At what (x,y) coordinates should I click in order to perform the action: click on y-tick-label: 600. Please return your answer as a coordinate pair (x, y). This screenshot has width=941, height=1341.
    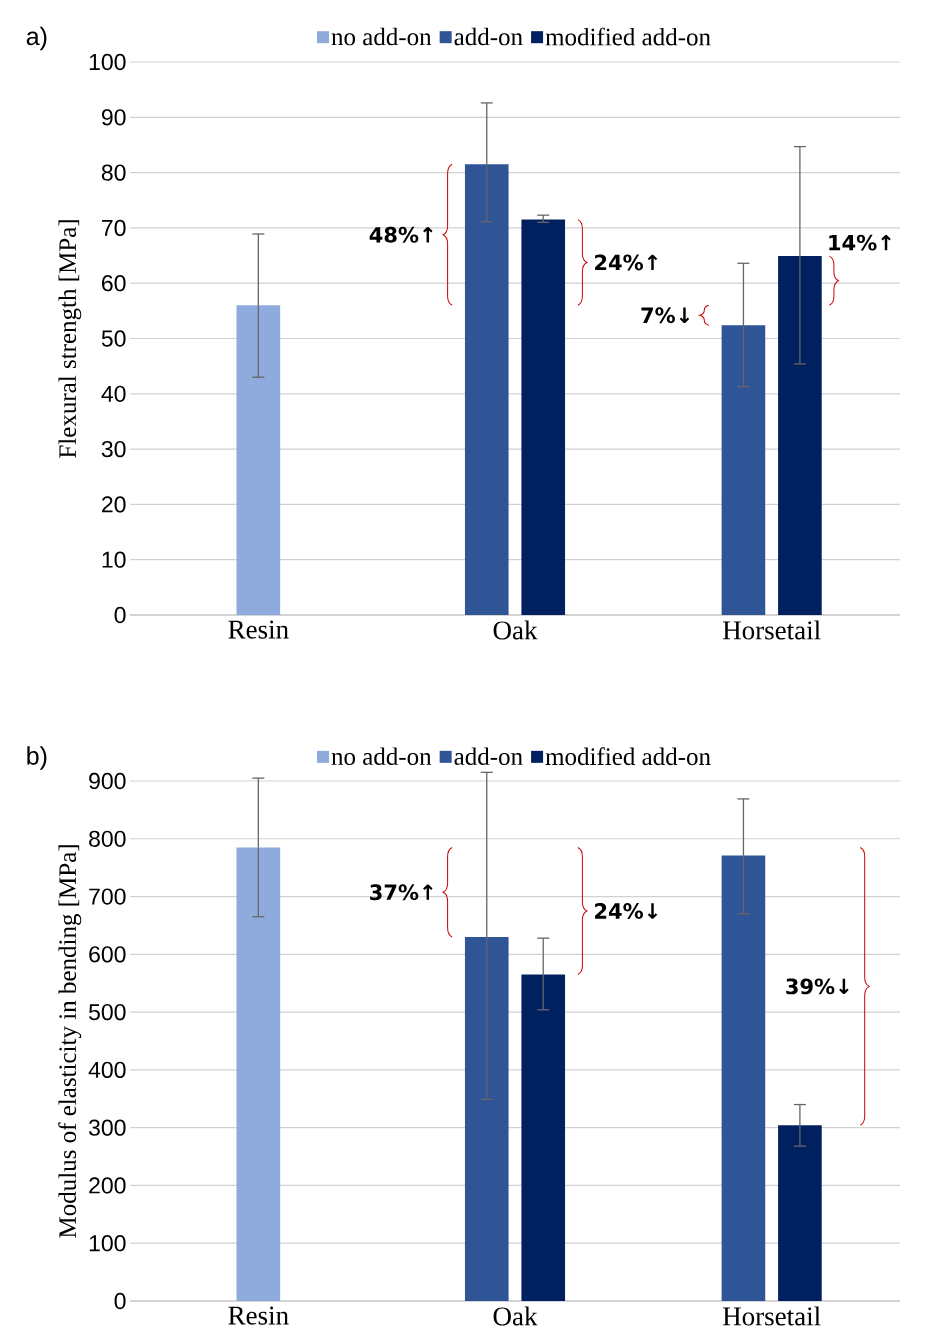
    Looking at the image, I should click on (107, 954).